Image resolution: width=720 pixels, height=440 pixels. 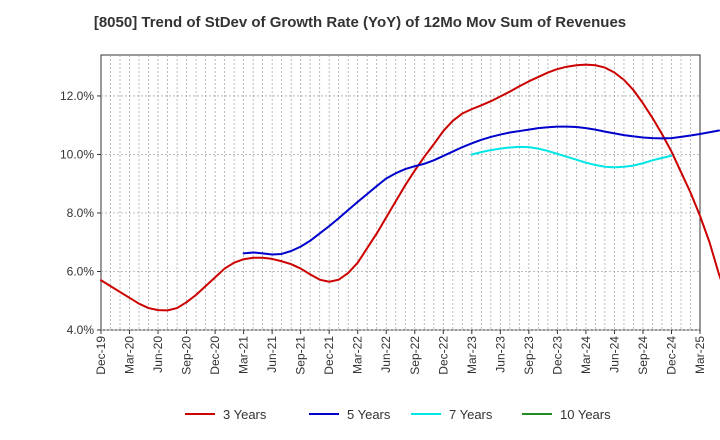 I want to click on y-tick-label: 4.0%, so click(x=81, y=330).